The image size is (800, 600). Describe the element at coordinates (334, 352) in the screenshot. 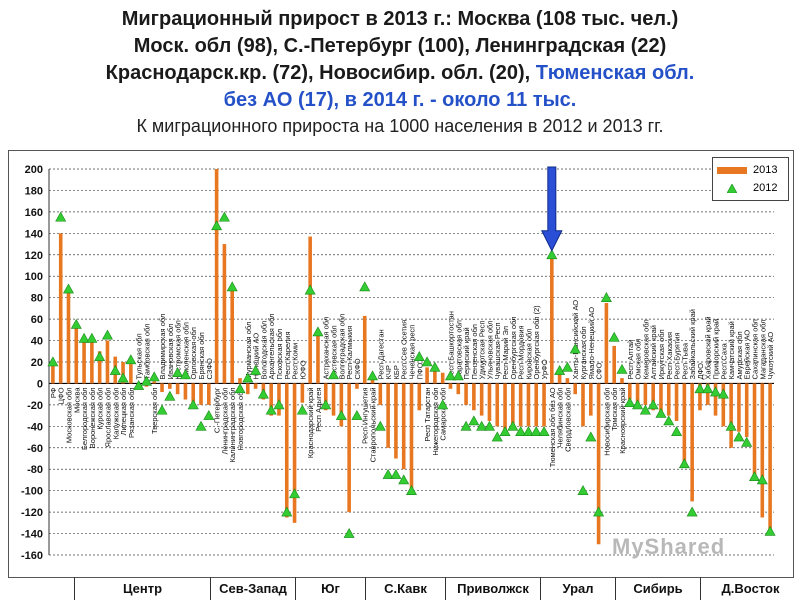

I see `category-label: Ростовская обл` at that location.